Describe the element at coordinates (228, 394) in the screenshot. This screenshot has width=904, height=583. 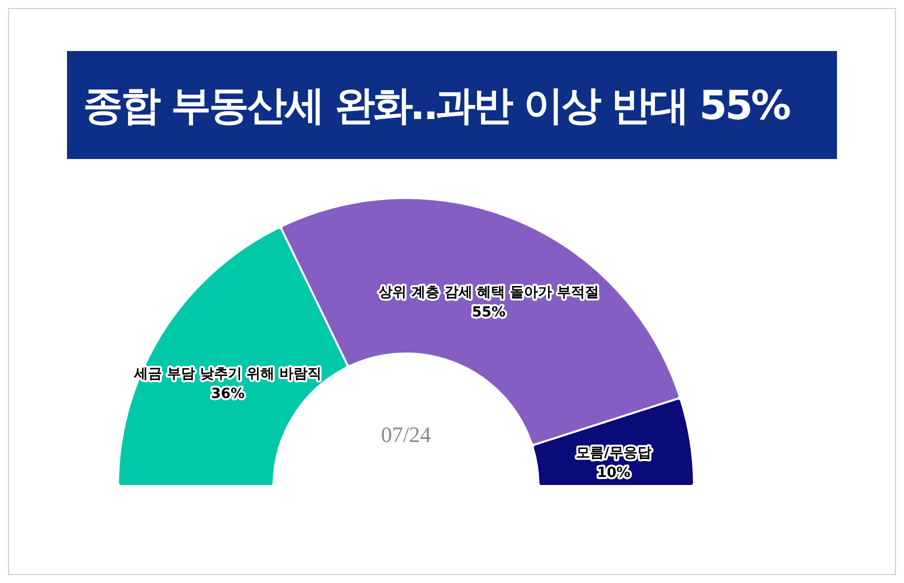
I see `data-label: 36%` at that location.